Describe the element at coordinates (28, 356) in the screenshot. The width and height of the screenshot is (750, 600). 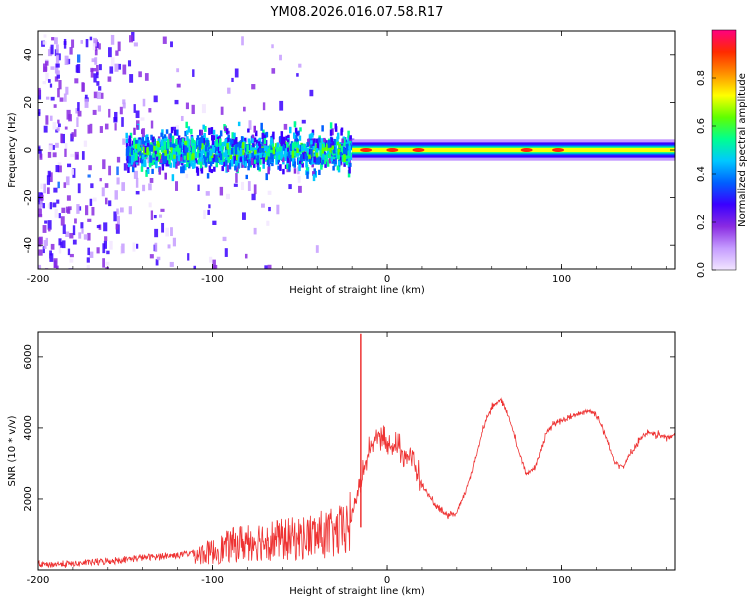
I see `y-tick-label: 6000` at that location.